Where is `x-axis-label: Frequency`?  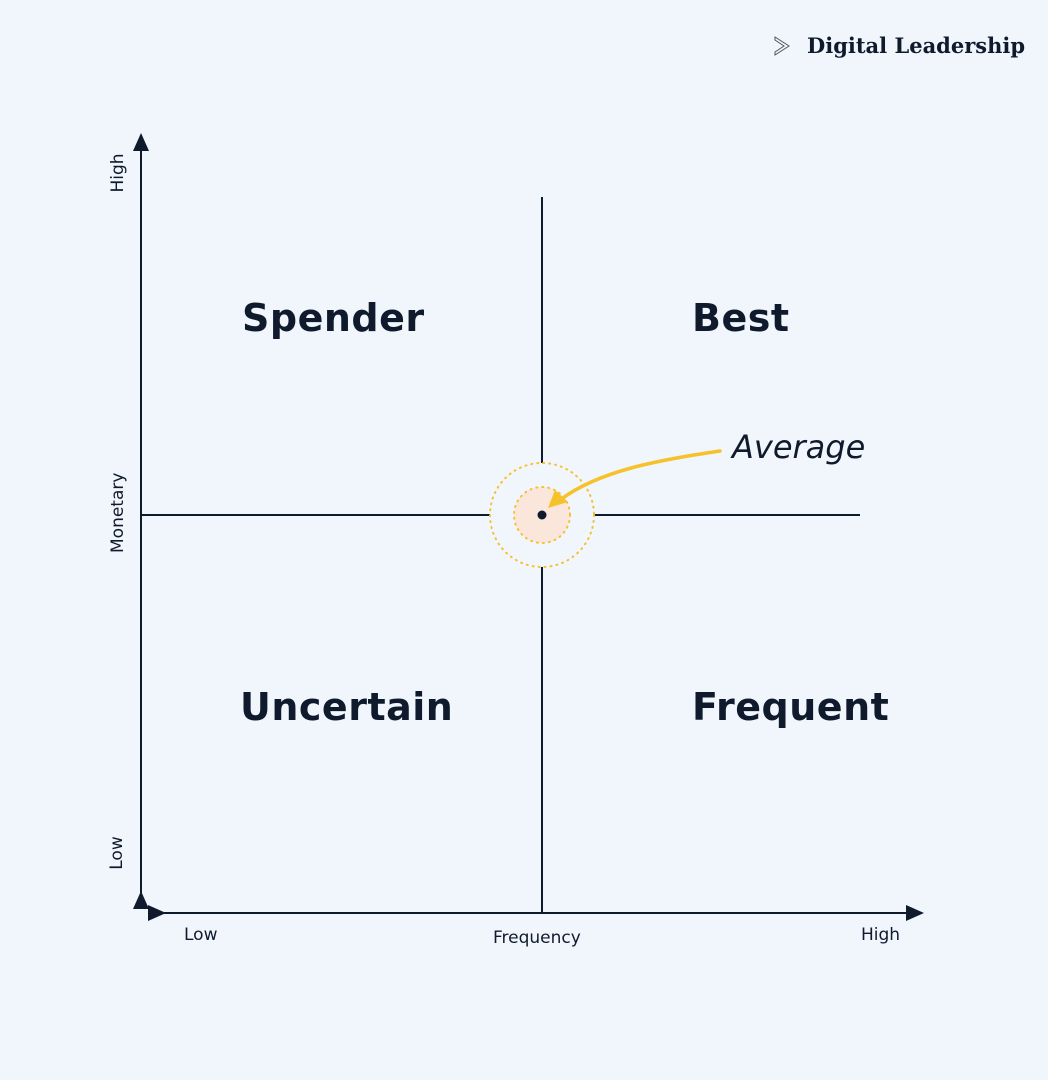
x-axis-label: Frequency is located at coordinates (537, 938).